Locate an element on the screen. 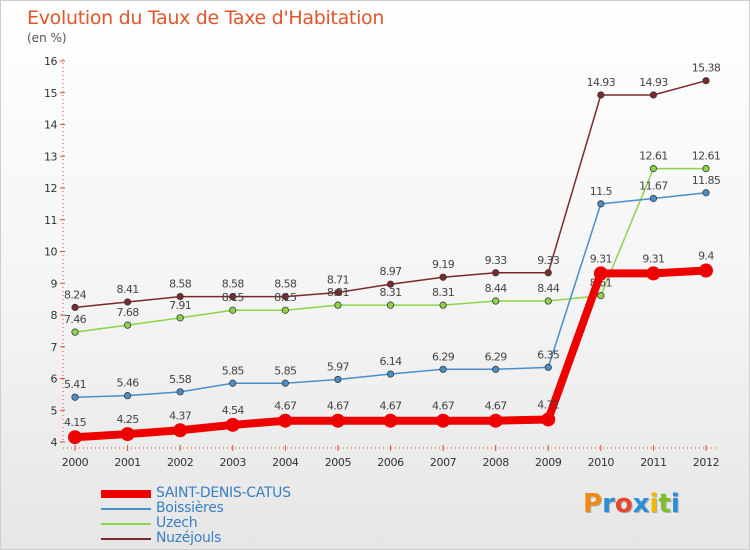  x-tick-label: 2004 is located at coordinates (285, 462).